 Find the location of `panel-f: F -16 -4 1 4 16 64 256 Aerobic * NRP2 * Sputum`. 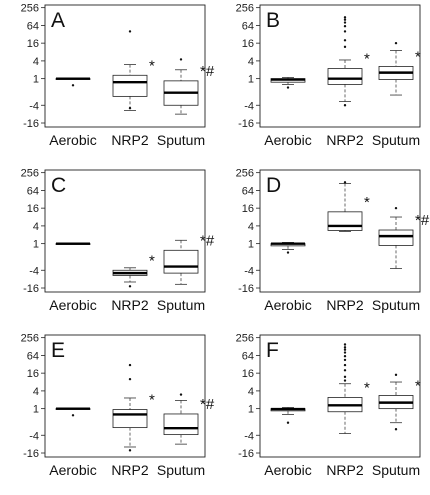

panel-f: F -16 -4 1 4 16 64 256 Aerobic * NRP2 * Sputum is located at coordinates (328, 405).